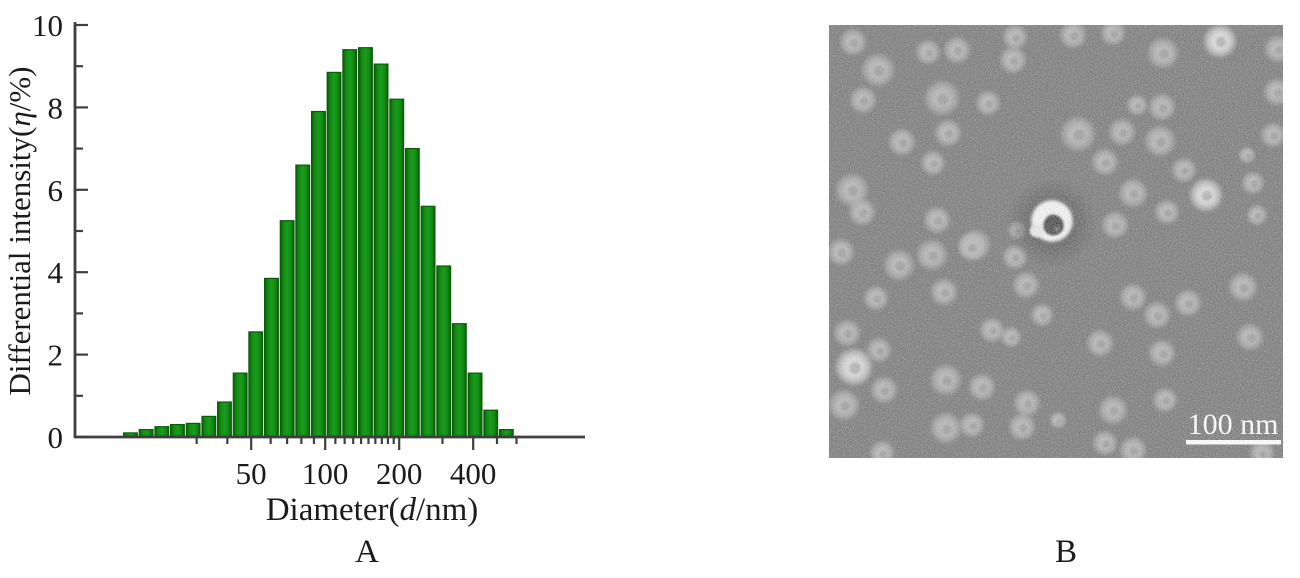  I want to click on y-tick-label: 2, so click(56, 355).